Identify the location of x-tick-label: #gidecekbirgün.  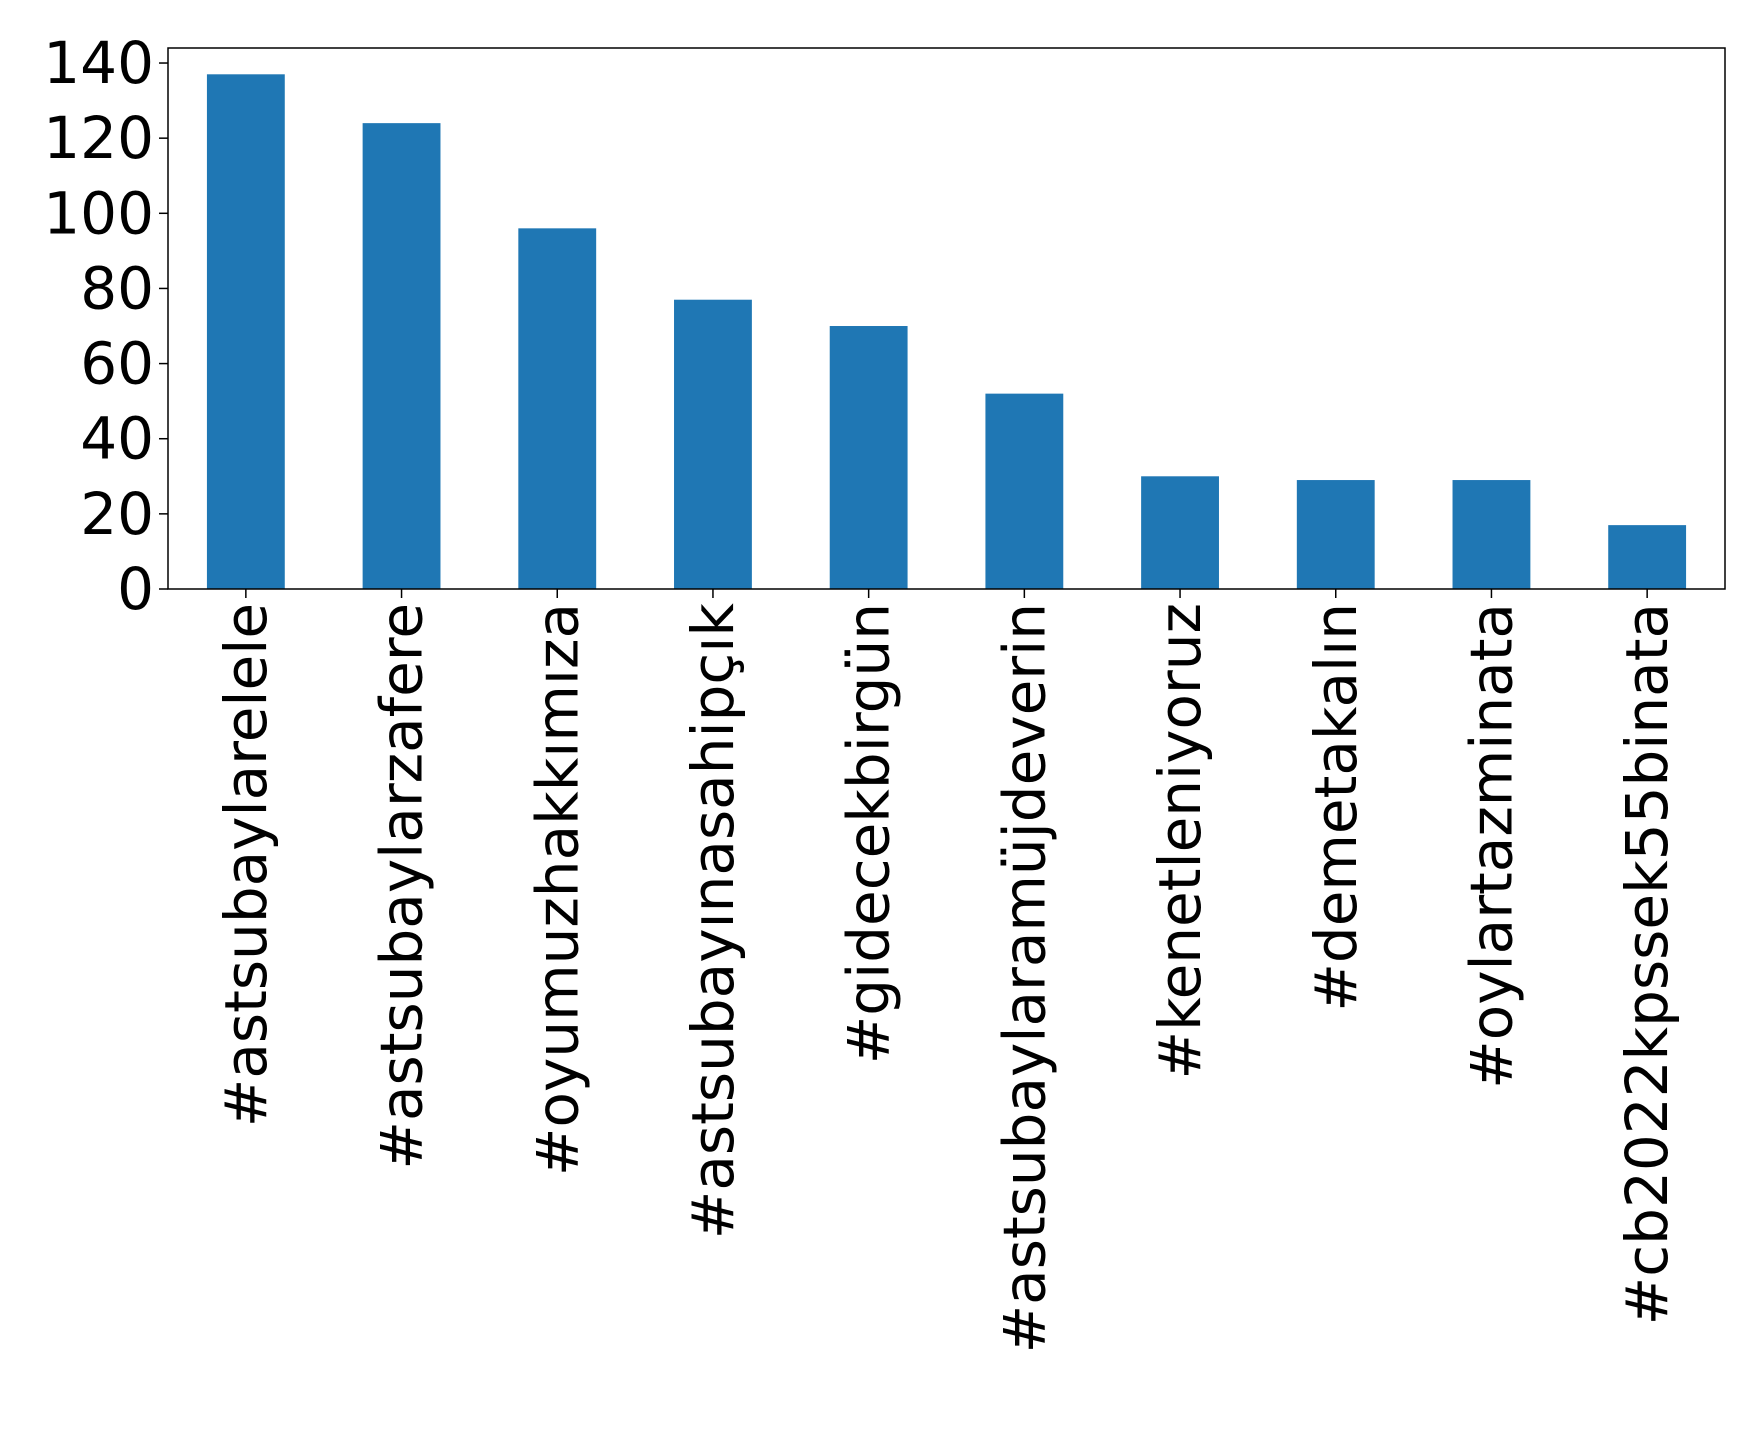
(869, 833).